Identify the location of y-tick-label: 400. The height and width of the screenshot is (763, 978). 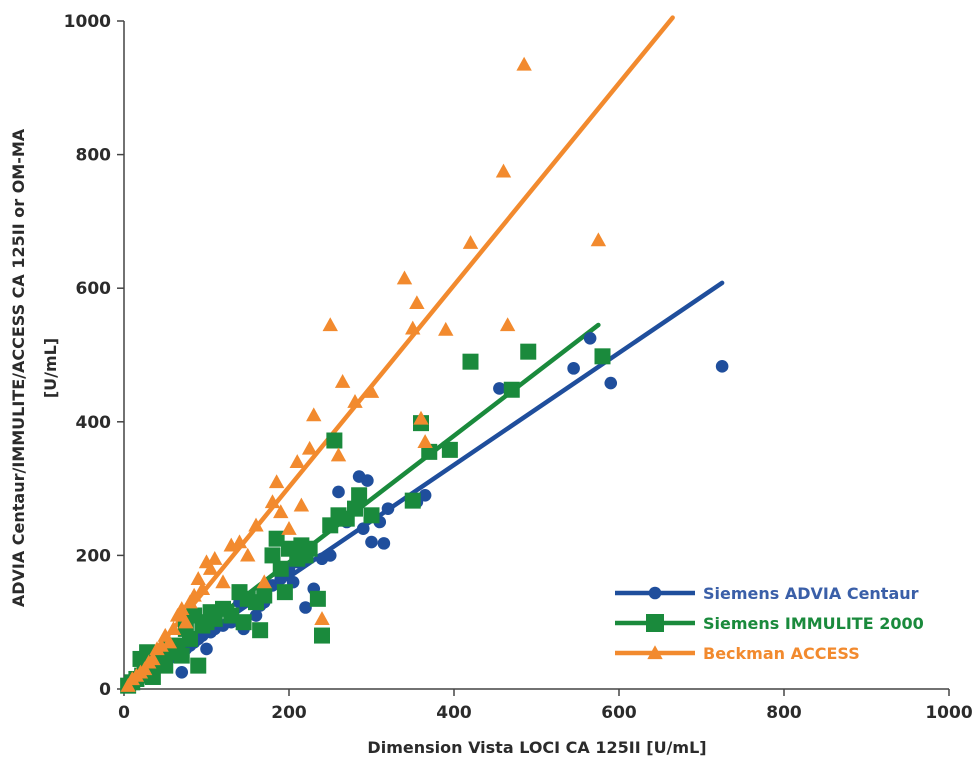
(94, 423).